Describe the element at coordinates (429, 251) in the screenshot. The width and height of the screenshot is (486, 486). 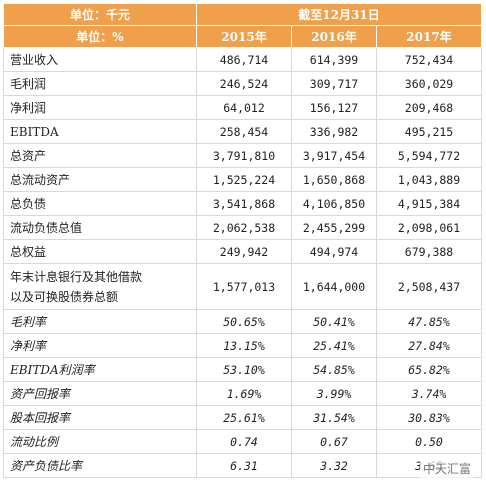
I see `value-cell: 679,388` at that location.